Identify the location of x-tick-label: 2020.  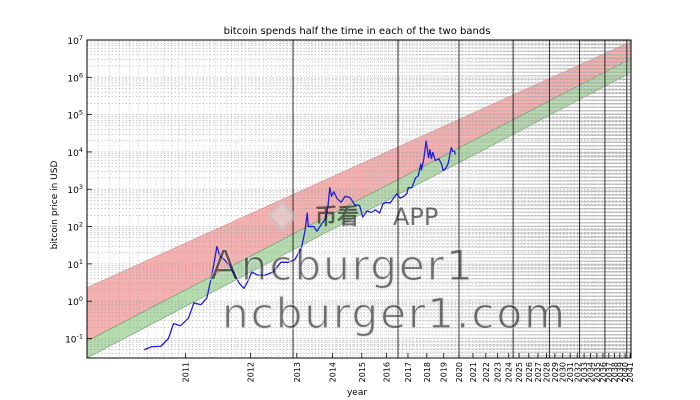
(459, 372).